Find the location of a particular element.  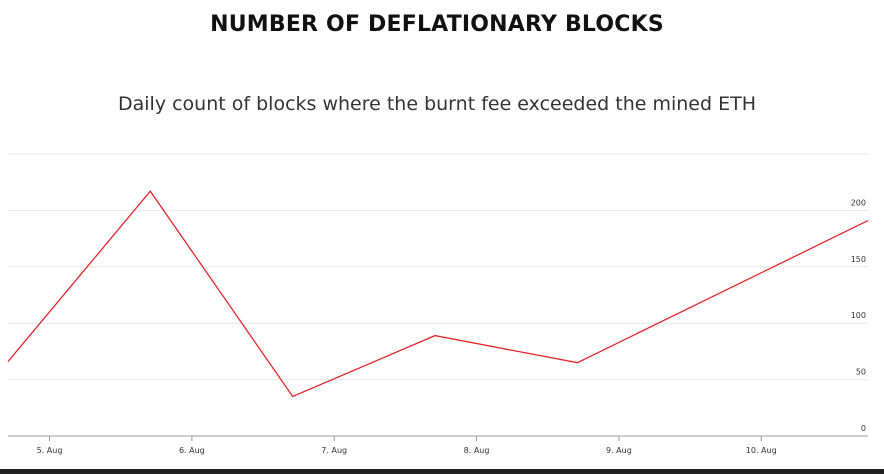

y-tick-label: 100 is located at coordinates (858, 315).